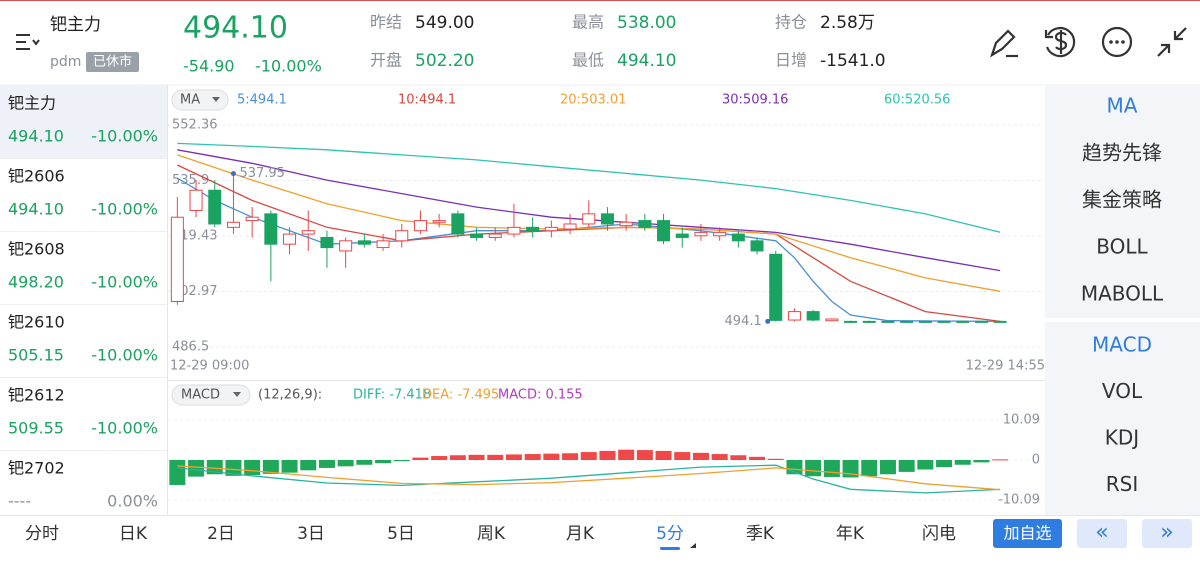 This screenshot has width=1200, height=570. Describe the element at coordinates (190, 347) in the screenshot. I see `y-tick-label: 486.5` at that location.